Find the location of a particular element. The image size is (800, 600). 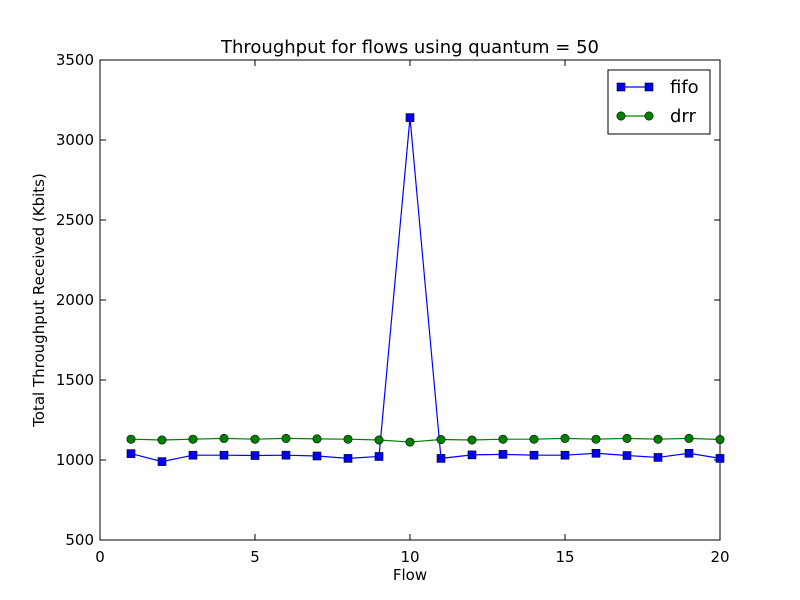

y-tick-label: 1000 is located at coordinates (75, 460).